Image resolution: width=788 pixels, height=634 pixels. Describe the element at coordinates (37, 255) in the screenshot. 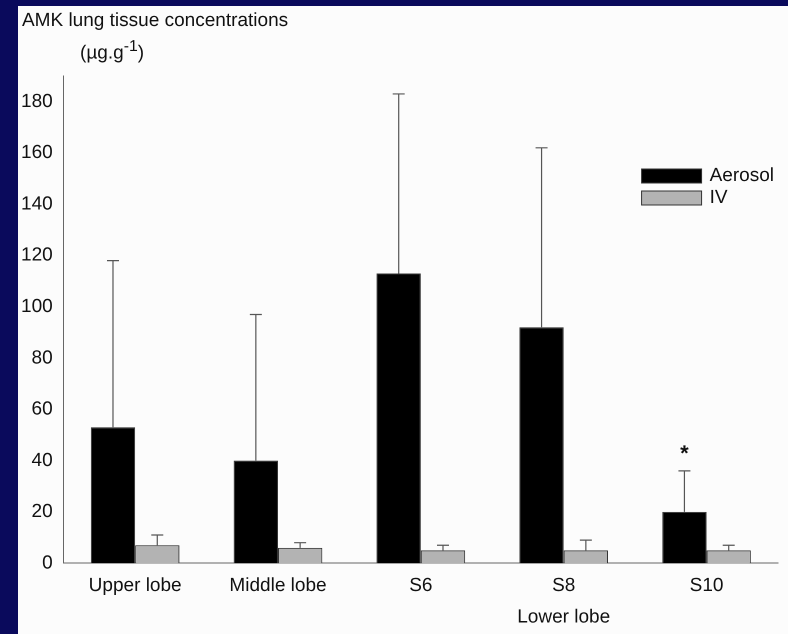

I see `y-tick-label: 120` at that location.